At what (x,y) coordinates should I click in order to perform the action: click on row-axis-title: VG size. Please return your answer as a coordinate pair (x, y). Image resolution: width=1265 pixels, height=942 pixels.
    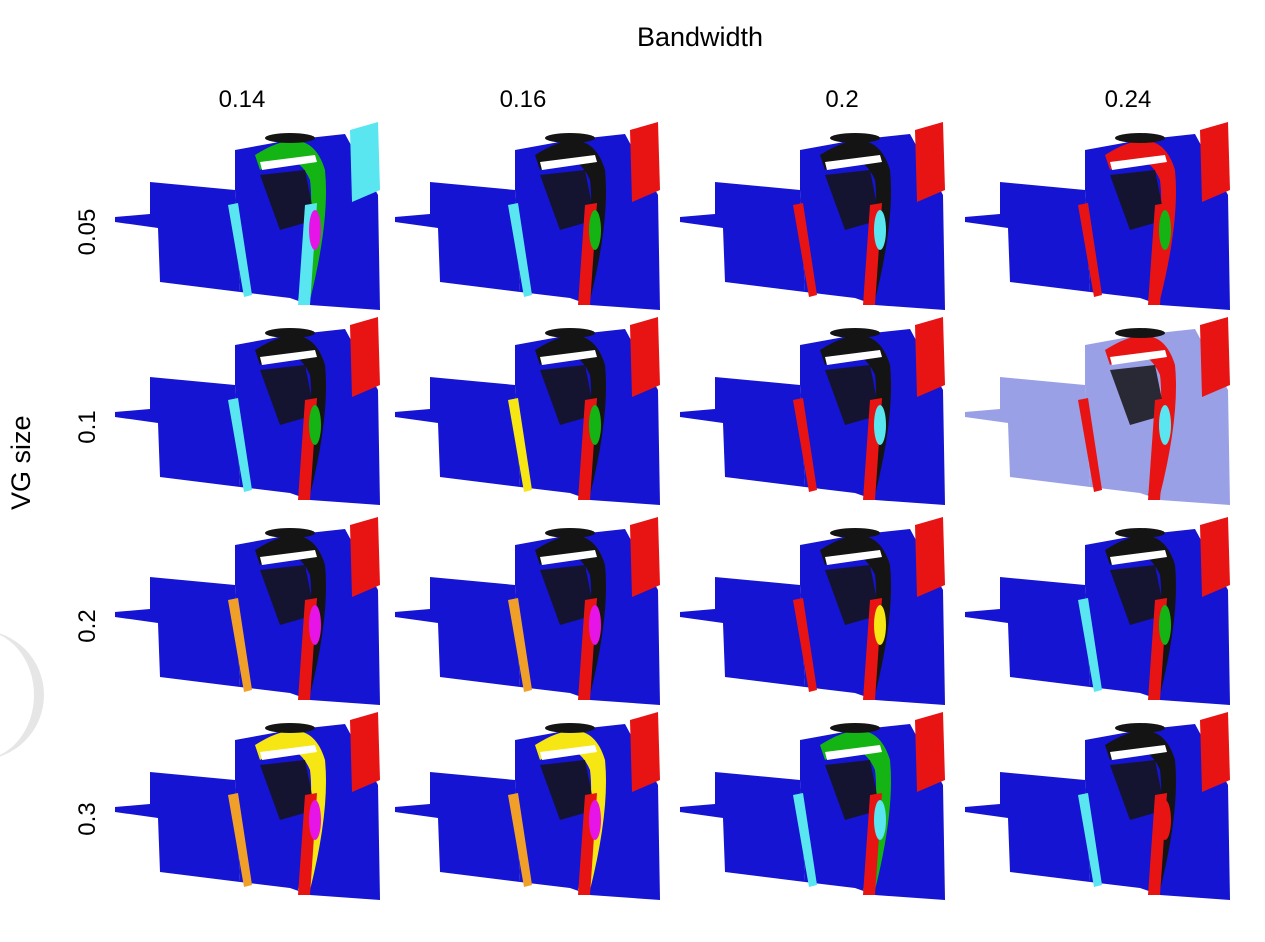
    Looking at the image, I should click on (21, 462).